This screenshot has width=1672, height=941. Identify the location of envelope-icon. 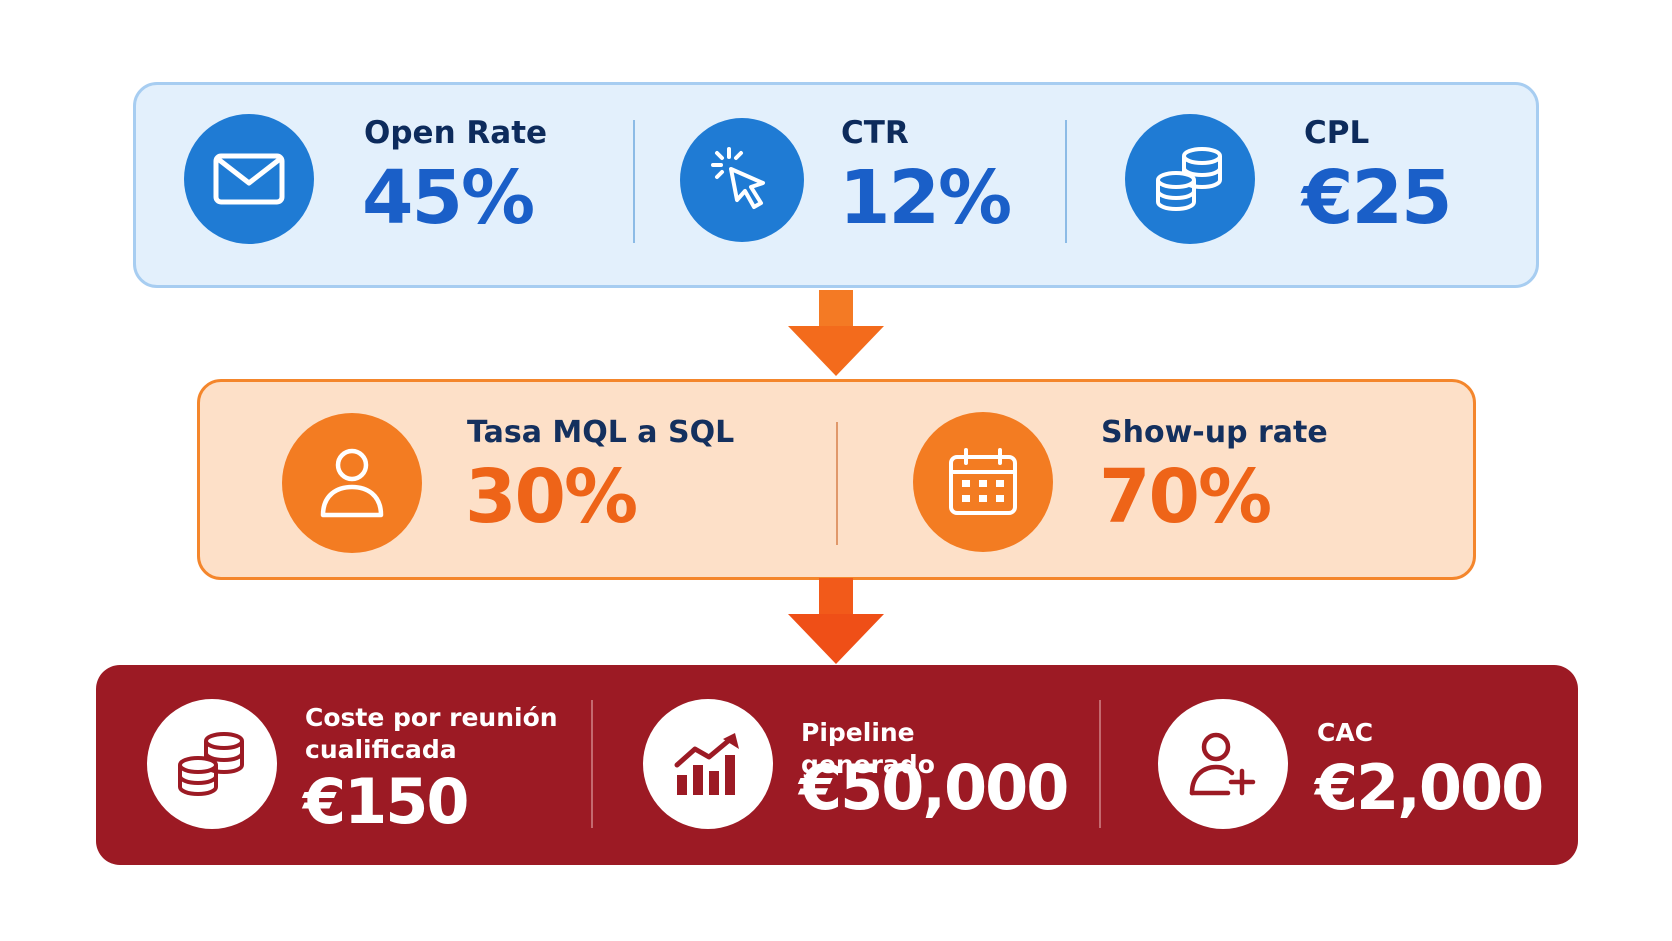
(249, 179).